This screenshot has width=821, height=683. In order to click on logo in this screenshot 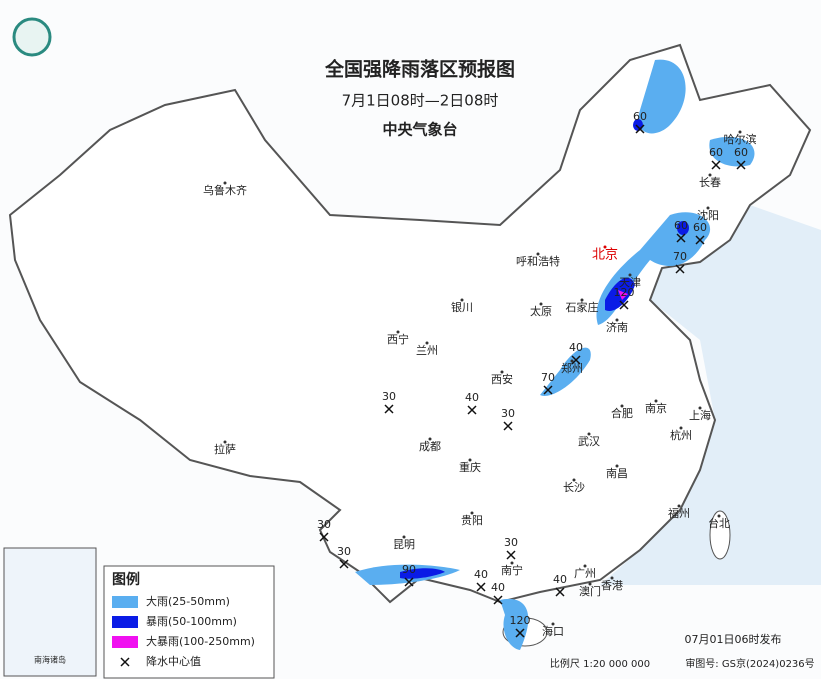, I will do `click(32, 37)`.